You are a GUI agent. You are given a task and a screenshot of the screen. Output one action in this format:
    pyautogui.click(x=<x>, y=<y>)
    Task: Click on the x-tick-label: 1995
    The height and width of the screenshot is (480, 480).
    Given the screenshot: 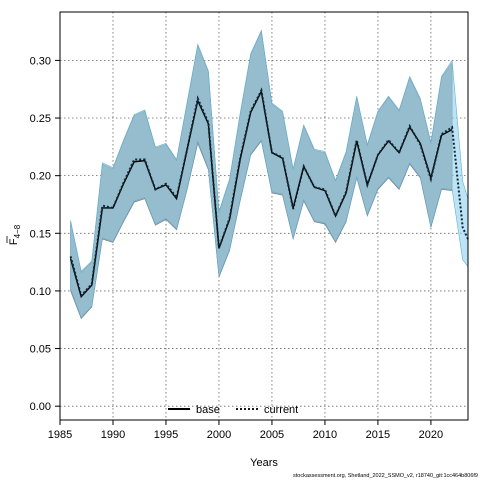 What is the action you would take?
    pyautogui.click(x=166, y=435)
    